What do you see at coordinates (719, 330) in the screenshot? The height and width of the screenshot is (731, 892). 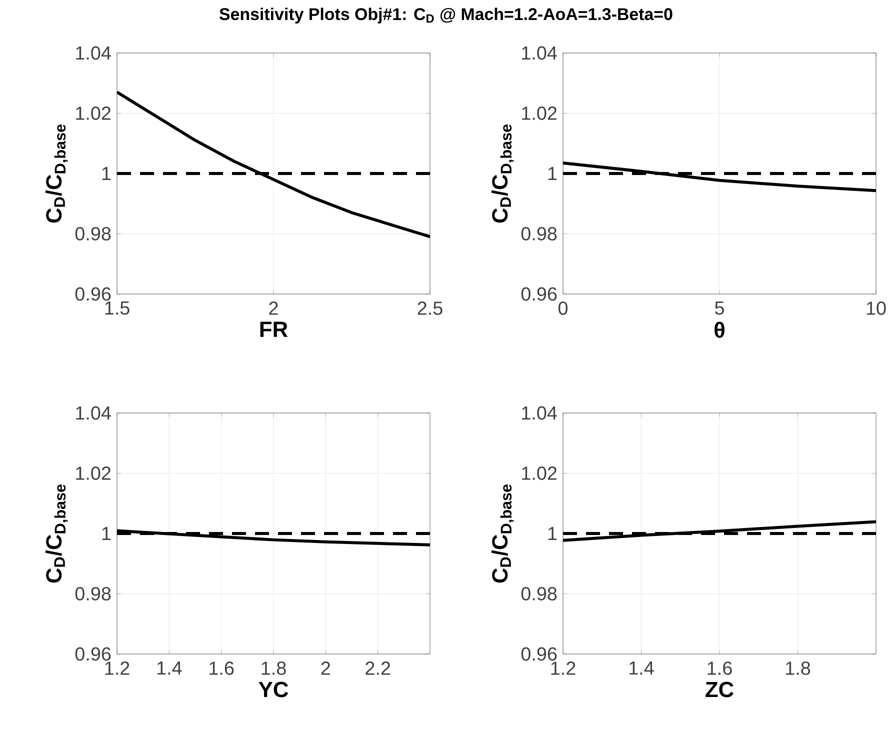 I see `x-axis-title: θ` at bounding box center [719, 330].